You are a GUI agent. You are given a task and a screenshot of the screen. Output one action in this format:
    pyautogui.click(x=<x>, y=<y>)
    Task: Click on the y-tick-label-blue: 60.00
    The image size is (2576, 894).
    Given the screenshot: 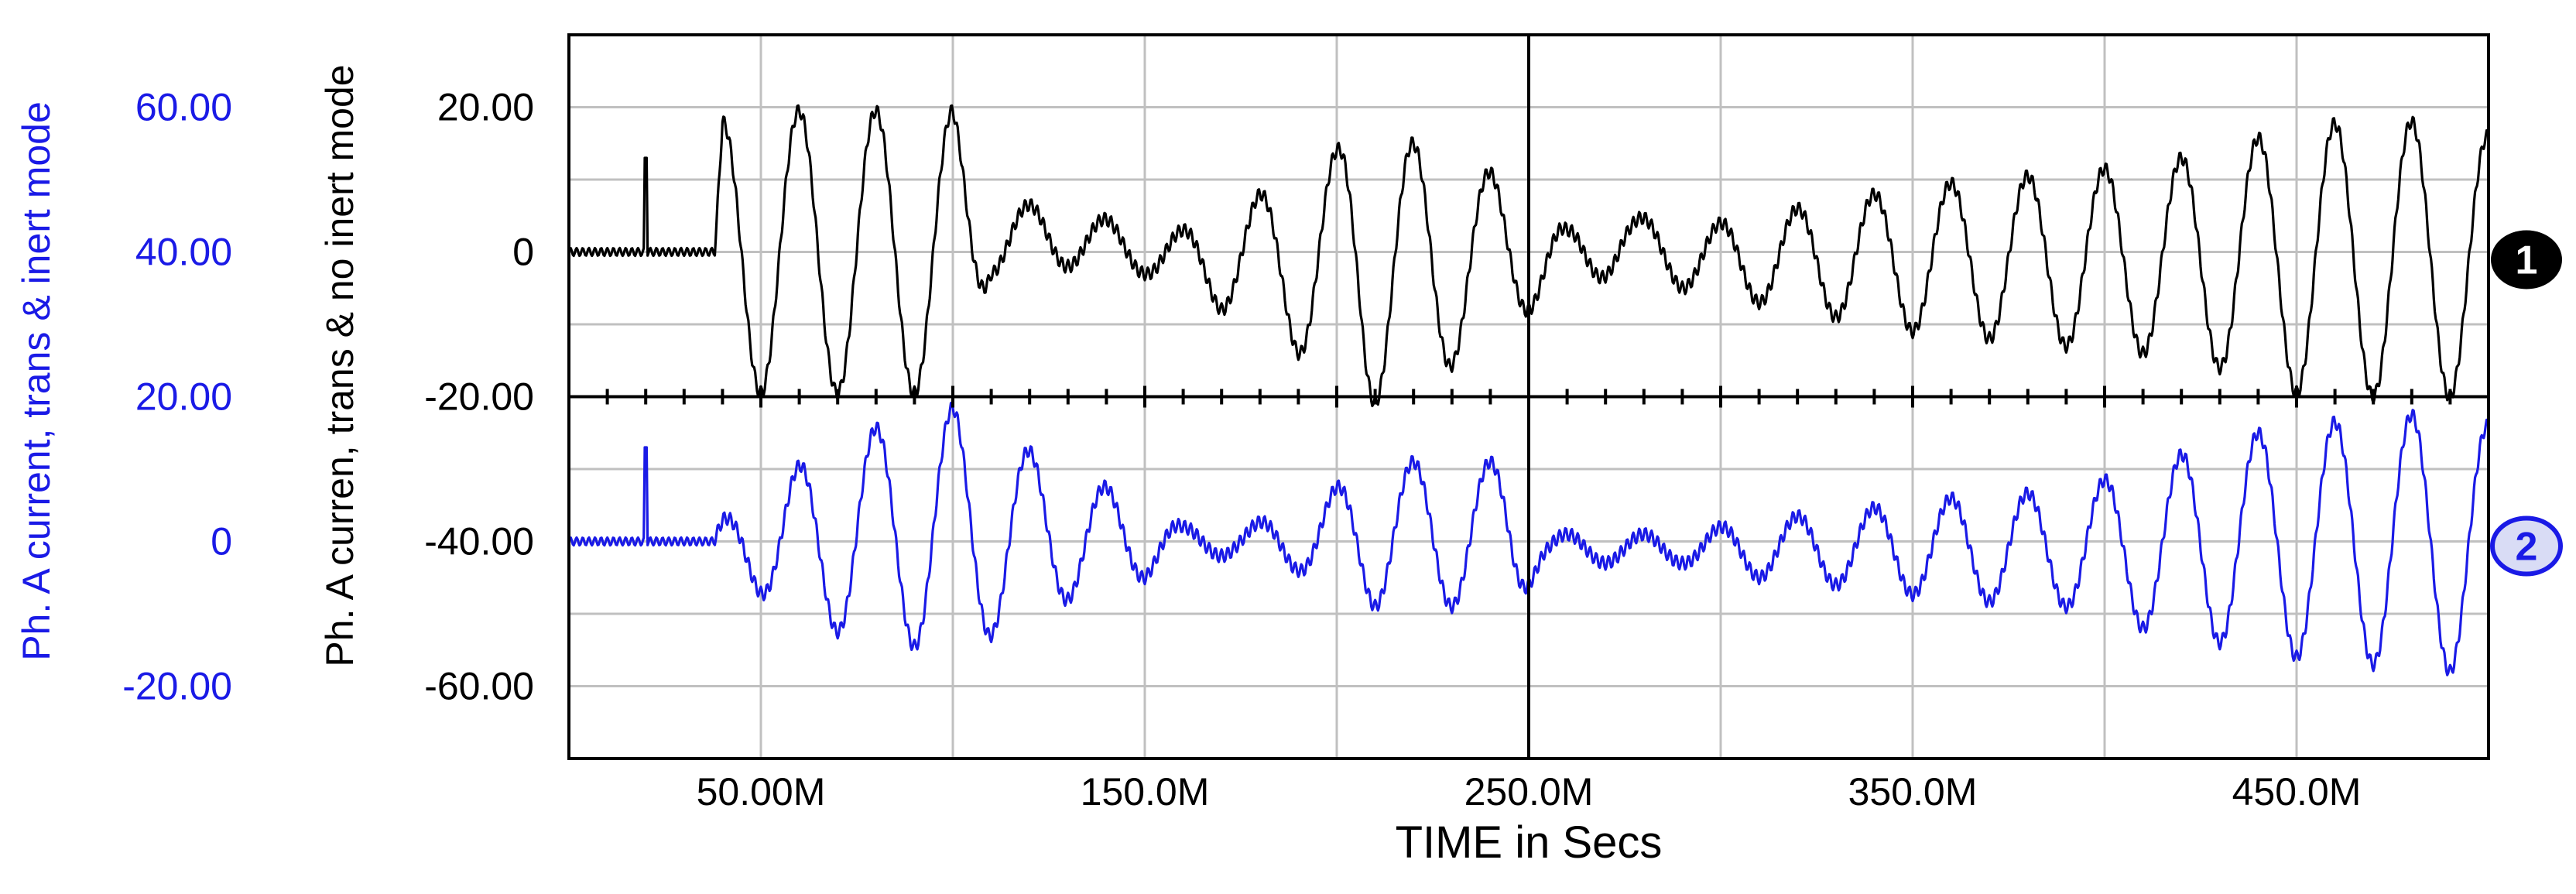 What is the action you would take?
    pyautogui.click(x=183, y=107)
    